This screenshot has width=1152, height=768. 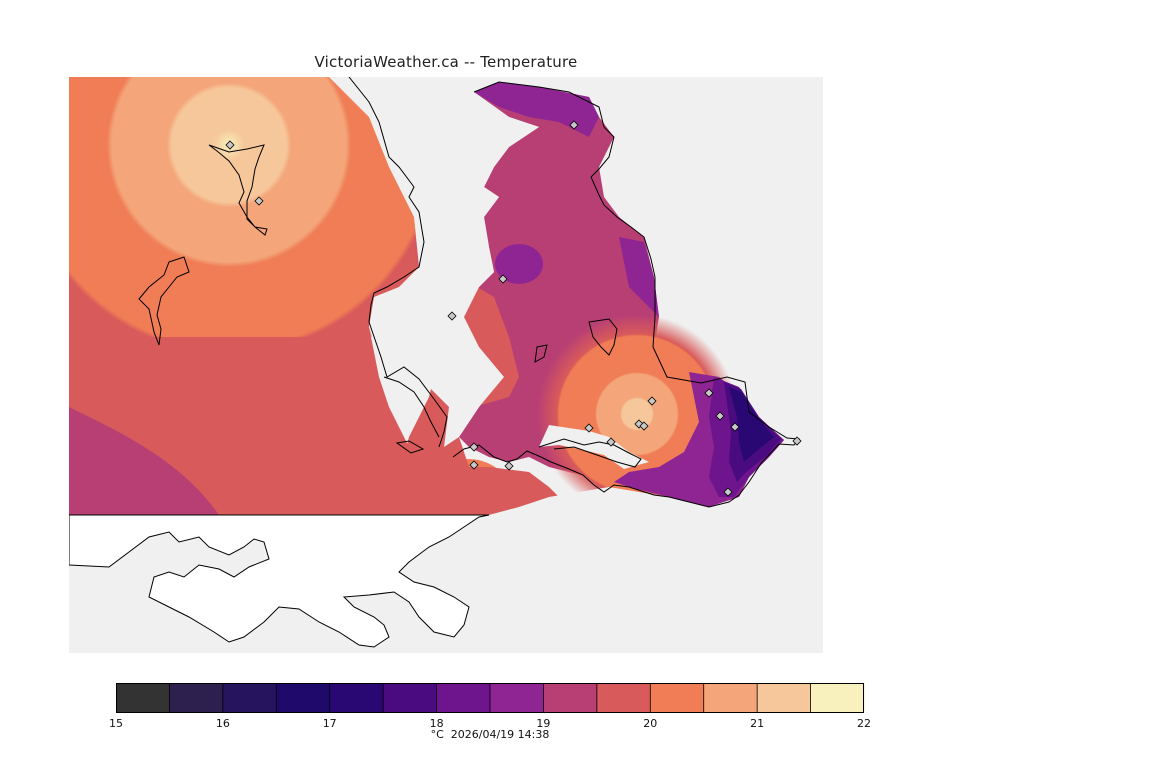 I want to click on coastline-lake-prospect, so click(x=541, y=353).